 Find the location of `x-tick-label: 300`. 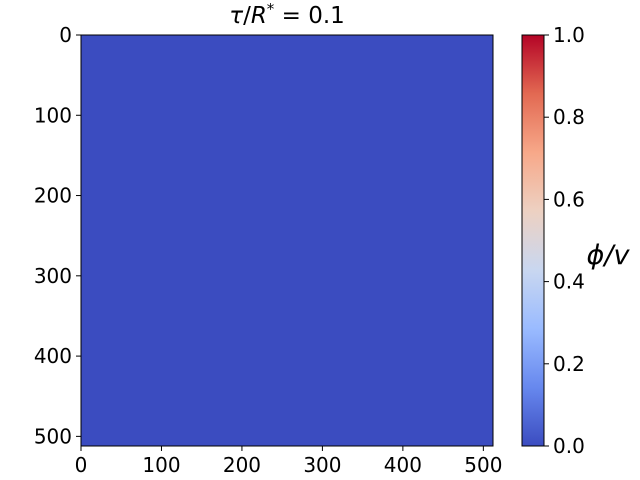

x-tick-label: 300 is located at coordinates (322, 465).